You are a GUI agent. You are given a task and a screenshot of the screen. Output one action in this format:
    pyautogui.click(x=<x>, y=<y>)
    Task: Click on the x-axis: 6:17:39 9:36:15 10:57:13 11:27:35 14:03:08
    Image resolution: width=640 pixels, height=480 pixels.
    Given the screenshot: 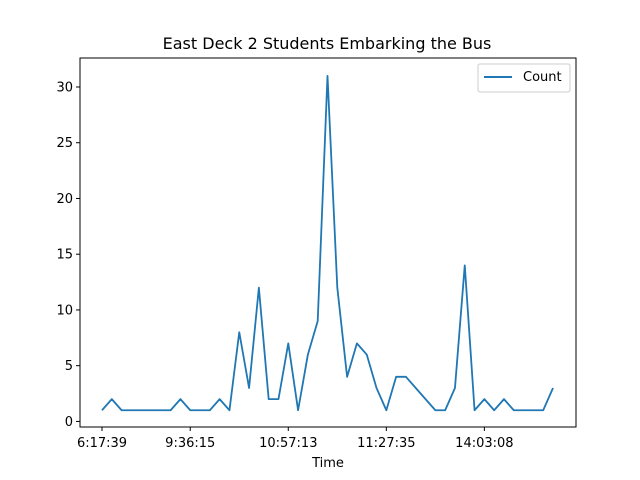 What is the action you would take?
    pyautogui.click(x=295, y=439)
    